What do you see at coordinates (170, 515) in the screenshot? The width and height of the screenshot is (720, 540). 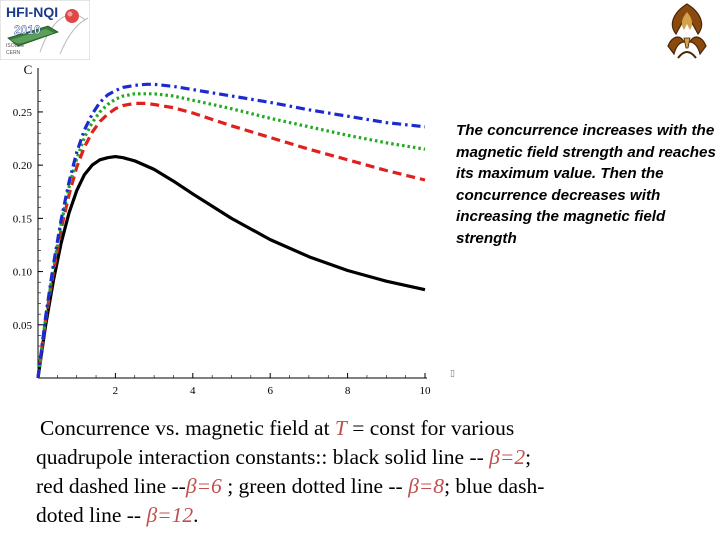 I see `caption-beta-12: β=12` at bounding box center [170, 515].